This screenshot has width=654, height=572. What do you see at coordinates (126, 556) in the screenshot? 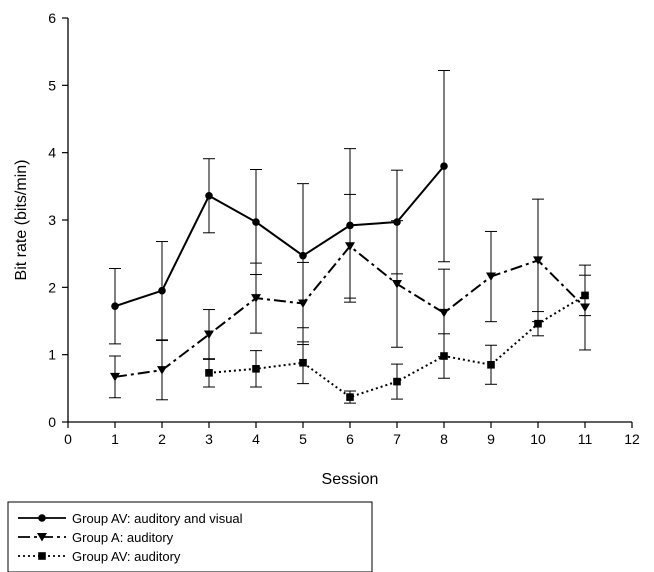
I see `legend-label: Group AV: auditory` at bounding box center [126, 556].